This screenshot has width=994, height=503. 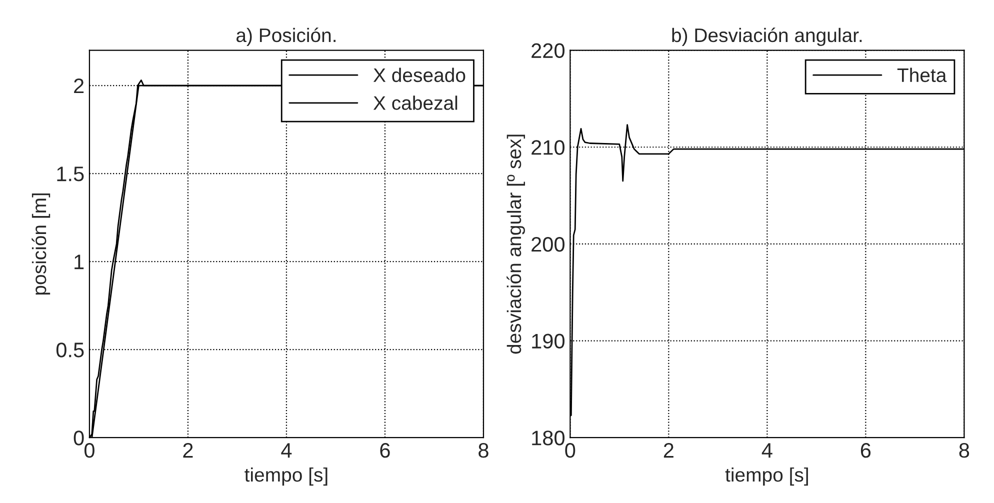 What do you see at coordinates (79, 438) in the screenshot?
I see `y-tick-label: 0` at bounding box center [79, 438].